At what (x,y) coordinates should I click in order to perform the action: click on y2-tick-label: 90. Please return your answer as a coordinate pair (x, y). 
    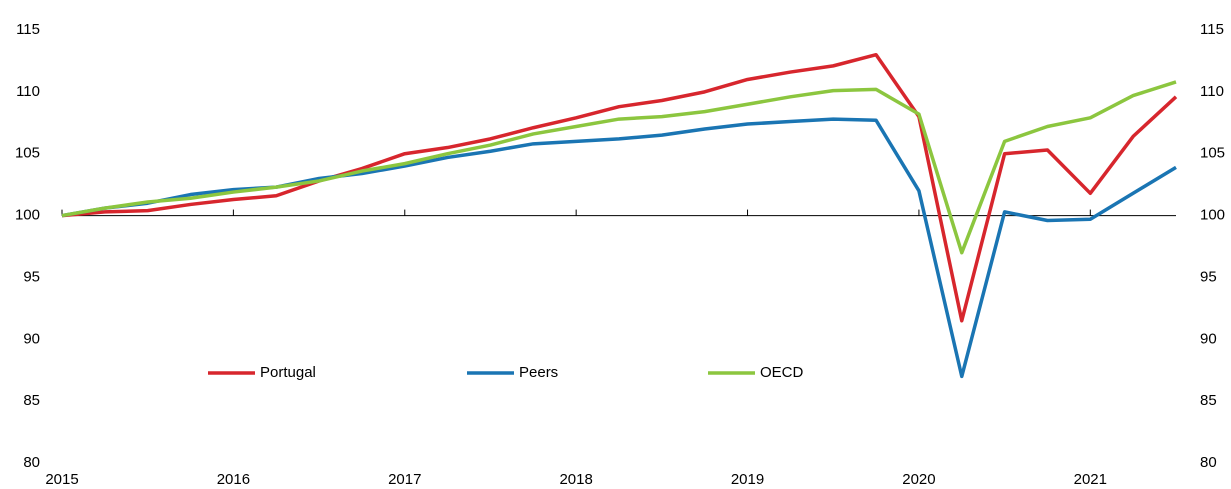
    Looking at the image, I should click on (1208, 338).